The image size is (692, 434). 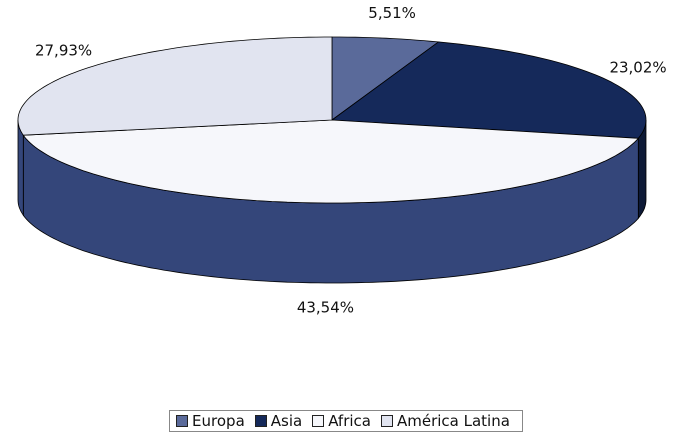 What do you see at coordinates (453, 421) in the screenshot?
I see `legend-label: América Latina` at bounding box center [453, 421].